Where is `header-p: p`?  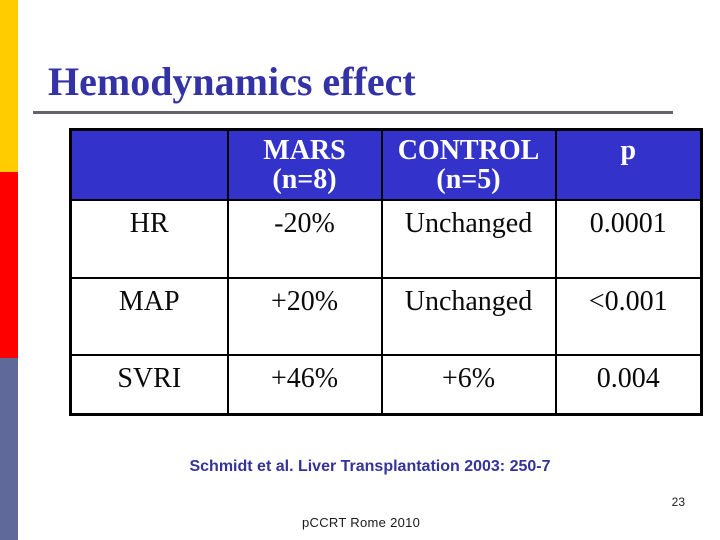
header-p: p is located at coordinates (628, 164).